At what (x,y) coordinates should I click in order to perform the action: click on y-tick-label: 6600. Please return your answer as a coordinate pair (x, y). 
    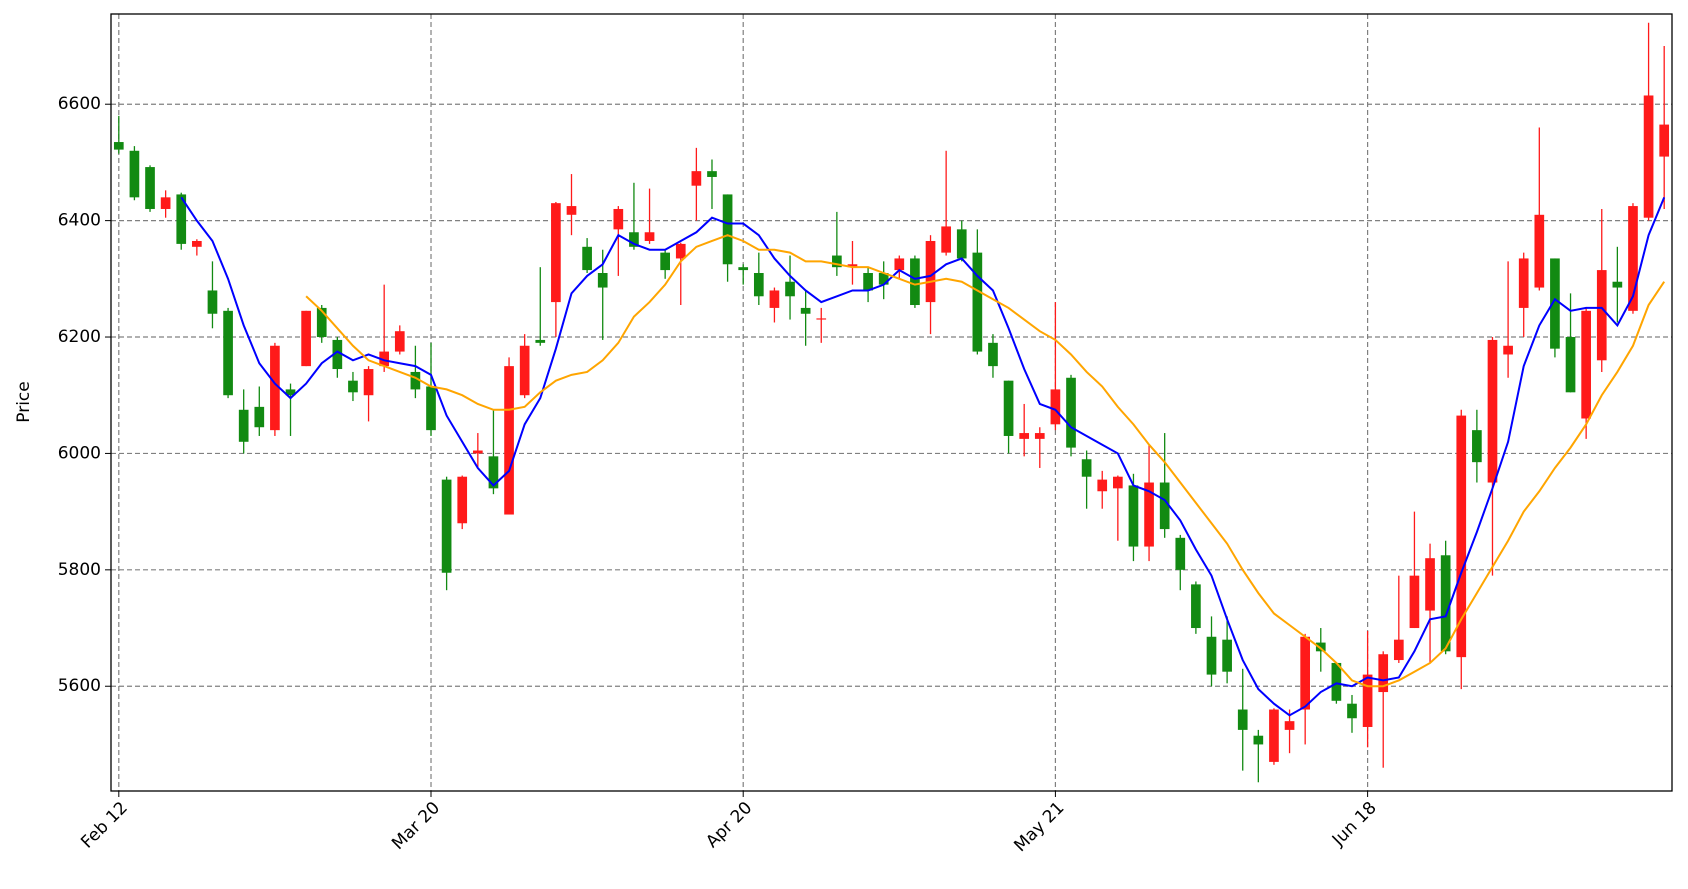
    Looking at the image, I should click on (79, 104).